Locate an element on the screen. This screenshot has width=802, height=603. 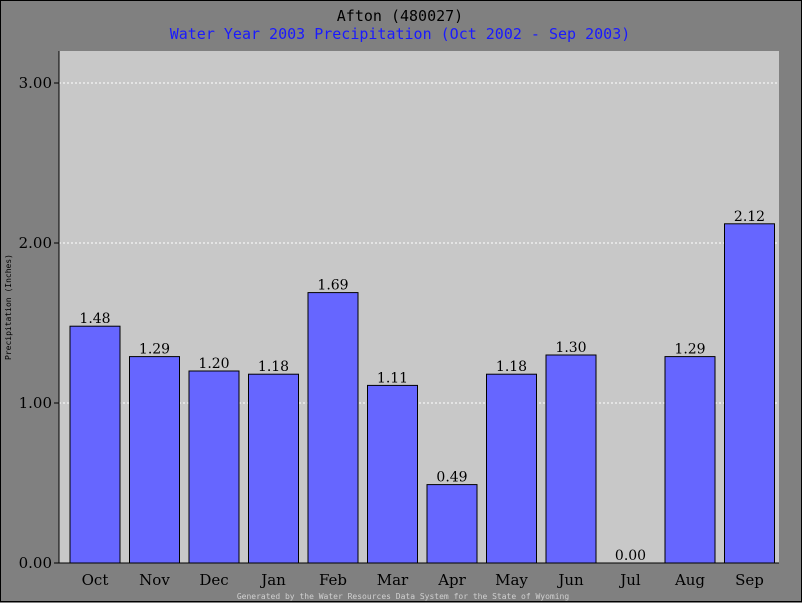
bar-oct is located at coordinates (95, 444).